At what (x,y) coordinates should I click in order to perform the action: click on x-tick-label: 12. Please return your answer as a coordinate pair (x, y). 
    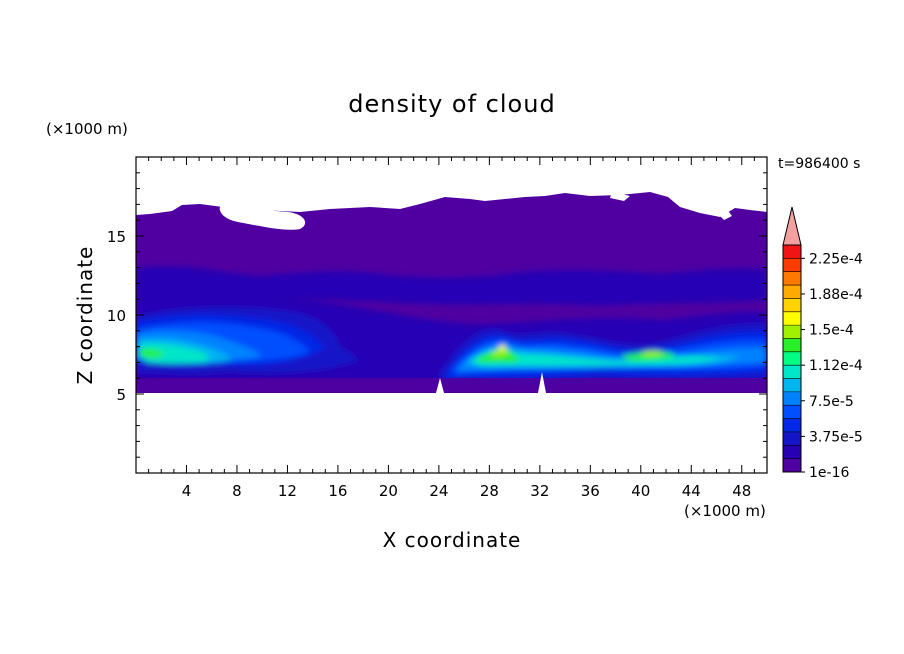
    Looking at the image, I should click on (287, 491).